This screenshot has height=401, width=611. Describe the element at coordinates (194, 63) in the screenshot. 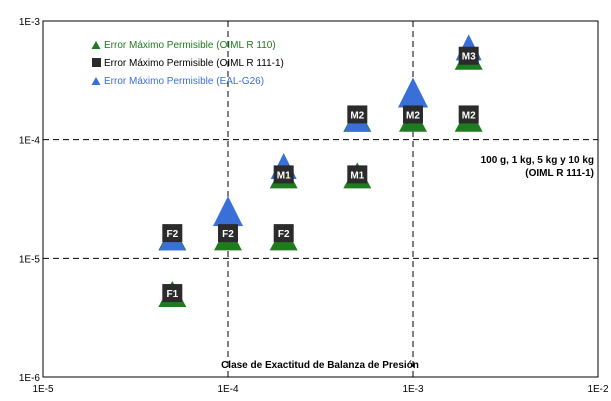

I see `legend-label: Error Máximo Permisible (OIML R 111-1)` at that location.